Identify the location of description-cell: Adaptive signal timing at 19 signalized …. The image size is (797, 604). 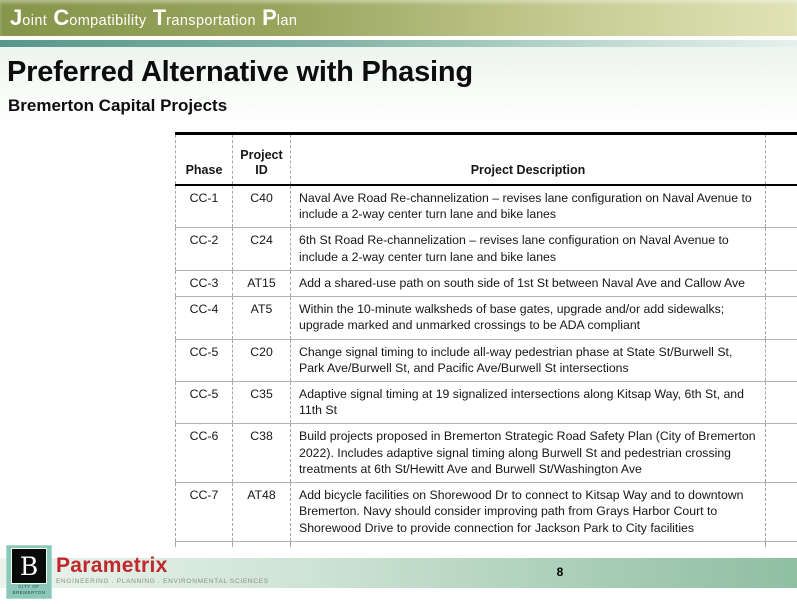
(528, 402).